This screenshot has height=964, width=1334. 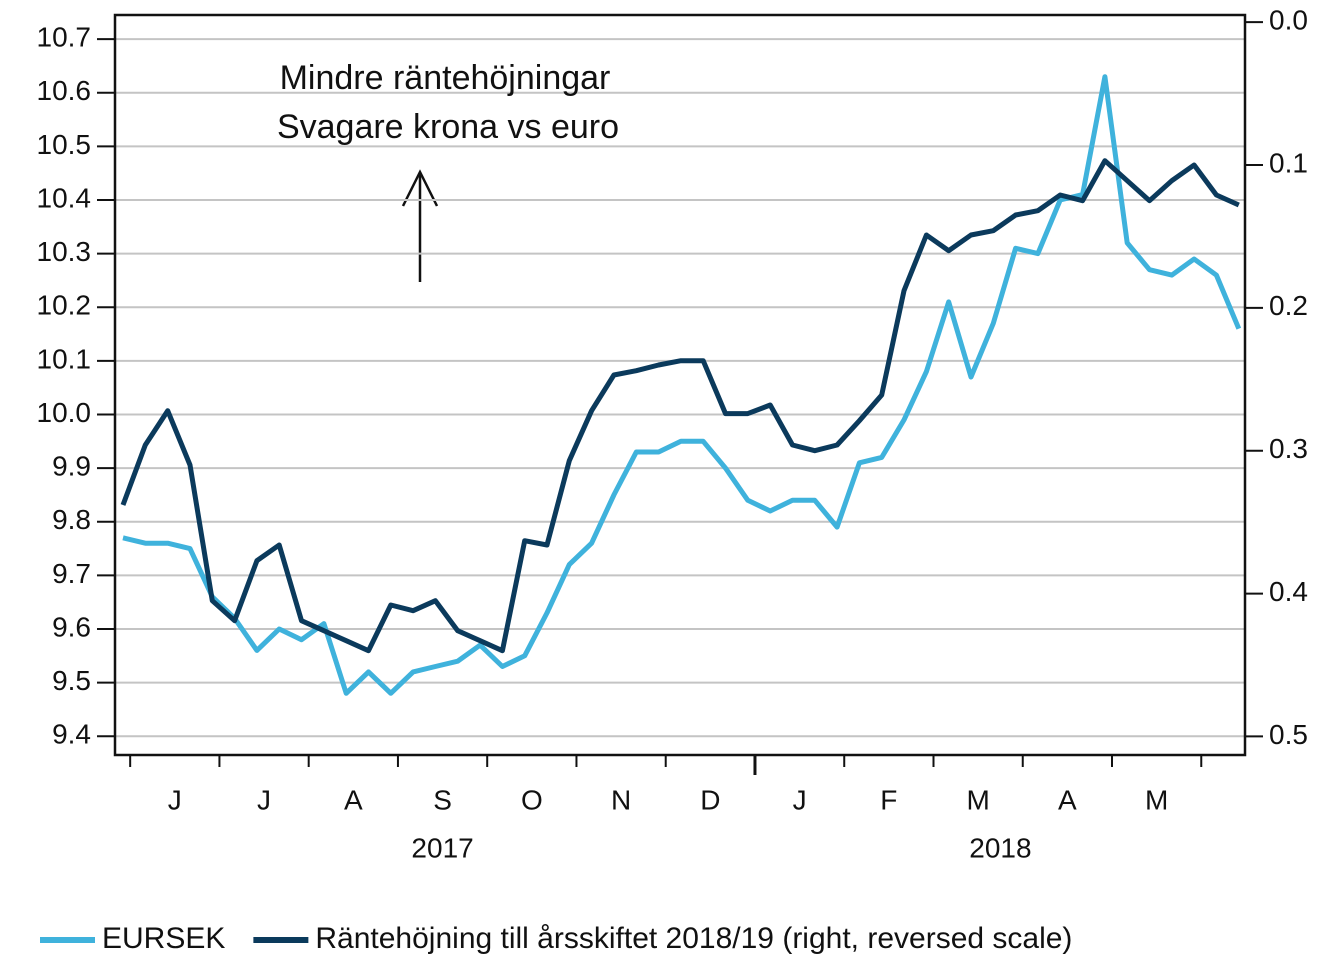 I want to click on y2-tick-label: 0.1, so click(x=1288, y=162).